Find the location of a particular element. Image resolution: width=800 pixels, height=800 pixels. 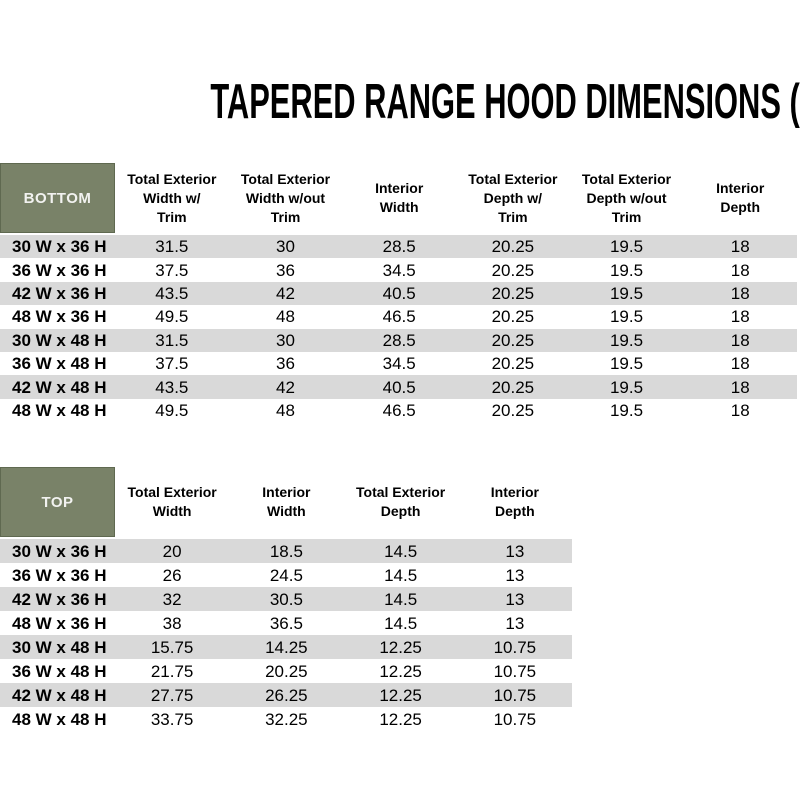

value-cell: 27.75 is located at coordinates (172, 695).